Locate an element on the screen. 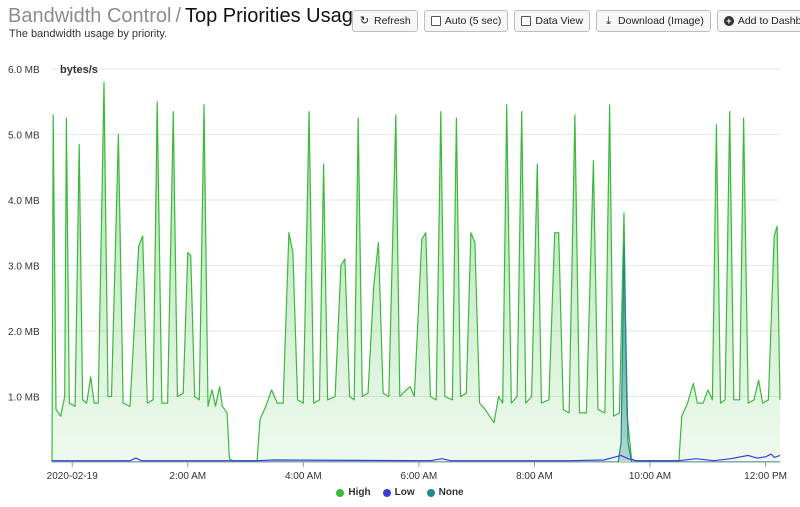 Image resolution: width=800 pixels, height=507 pixels. refresh-button: ↻ Refresh is located at coordinates (385, 21).